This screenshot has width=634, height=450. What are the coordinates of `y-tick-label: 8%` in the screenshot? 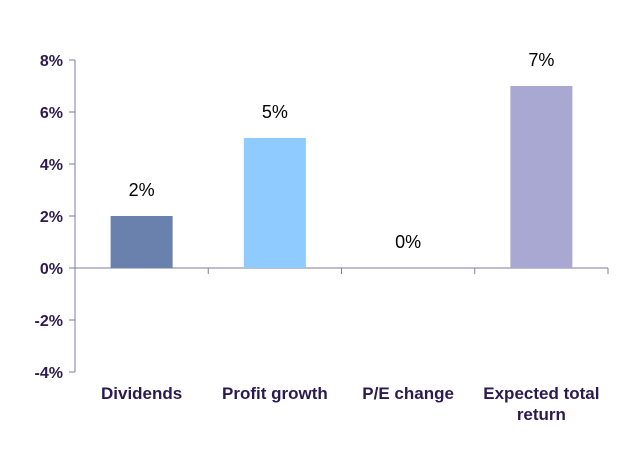 It's located at (51, 61).